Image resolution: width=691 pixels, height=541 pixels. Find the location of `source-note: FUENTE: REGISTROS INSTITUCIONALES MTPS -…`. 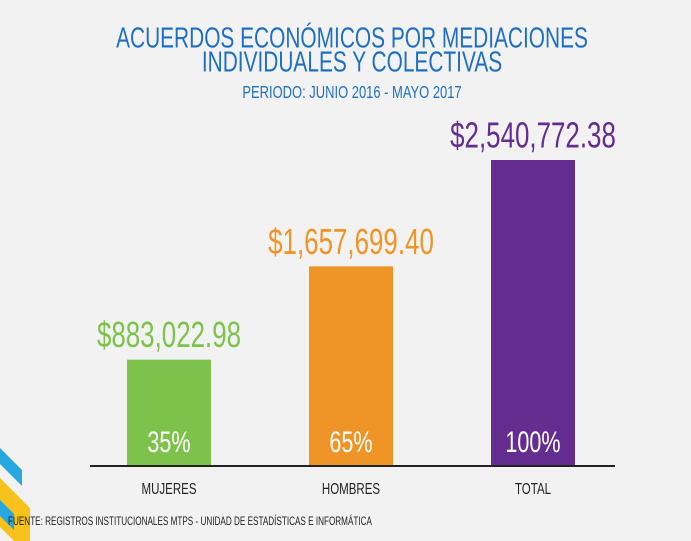

source-note: FUENTE: REGISTROS INSTITUCIONALES MTPS -… is located at coordinates (190, 520).